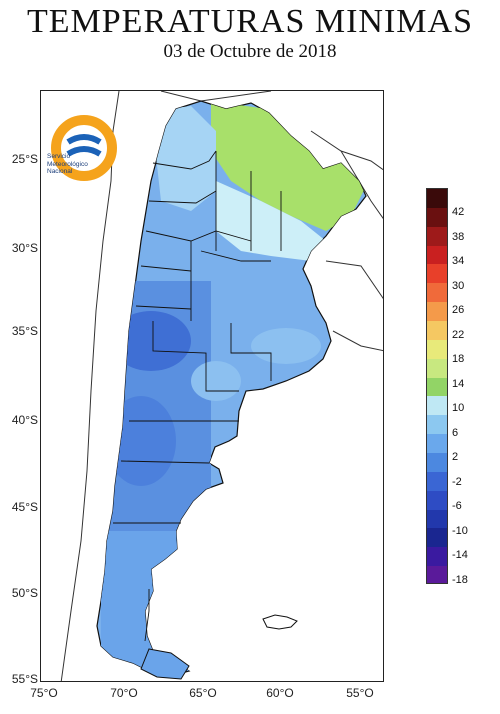 The image size is (500, 714). What do you see at coordinates (165, 664) in the screenshot?
I see `tierra-del-fuego` at bounding box center [165, 664].